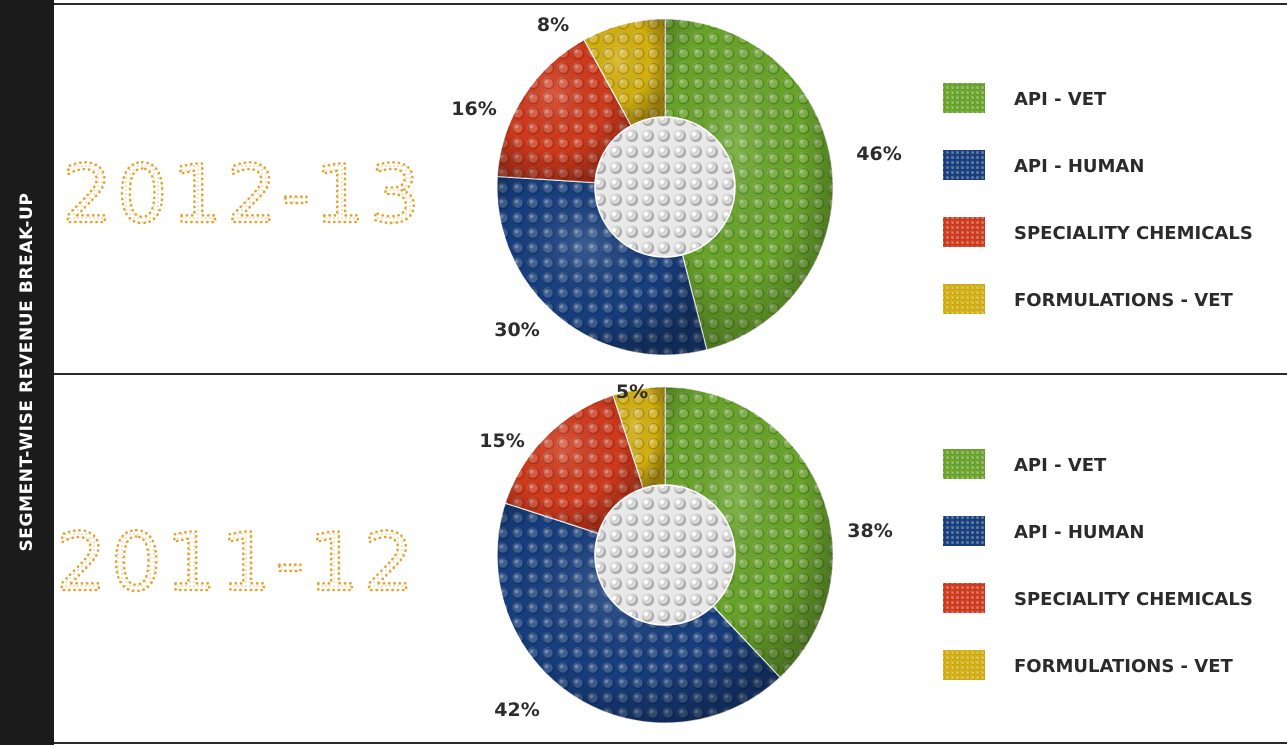  What do you see at coordinates (670, 374) in the screenshot?
I see `middle-divider` at bounding box center [670, 374].